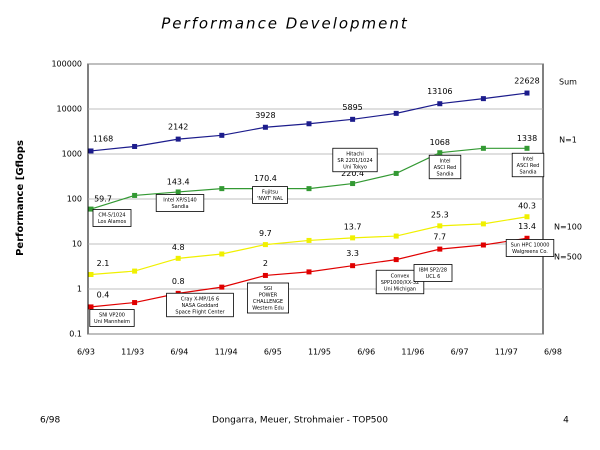 This screenshot has height=450, width=600. Describe the element at coordinates (440, 142) in the screenshot. I see `data-label: 1068` at that location.